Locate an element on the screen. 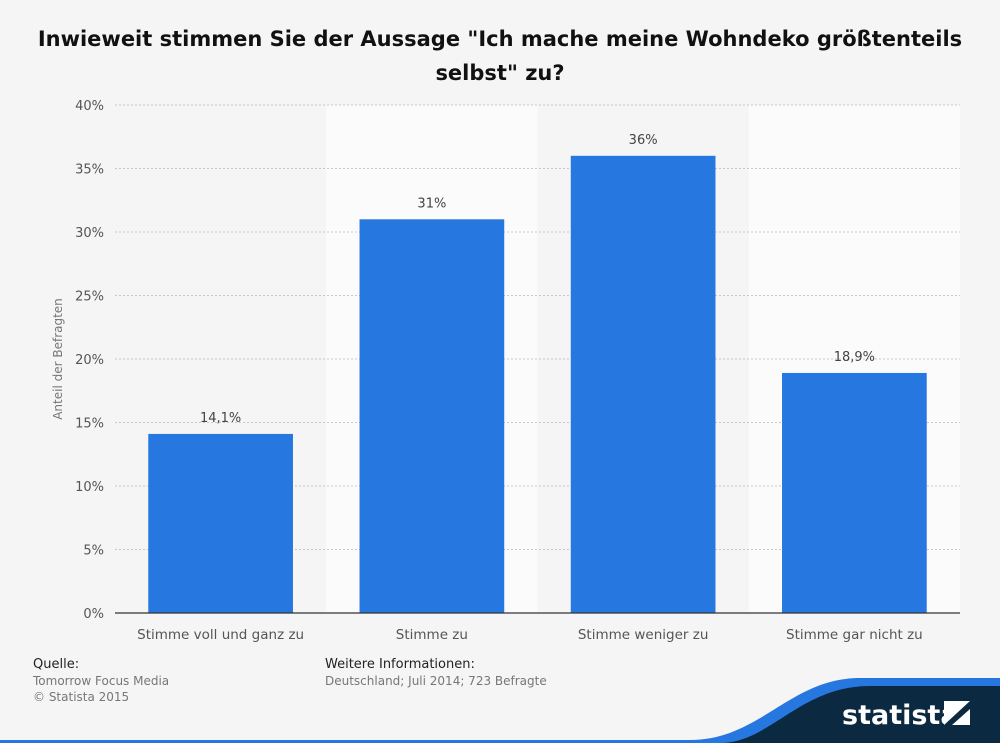  y-axis-ticks: 0% 5% 10% 15% 20% 25% 30% 35% 40% is located at coordinates (89, 360).